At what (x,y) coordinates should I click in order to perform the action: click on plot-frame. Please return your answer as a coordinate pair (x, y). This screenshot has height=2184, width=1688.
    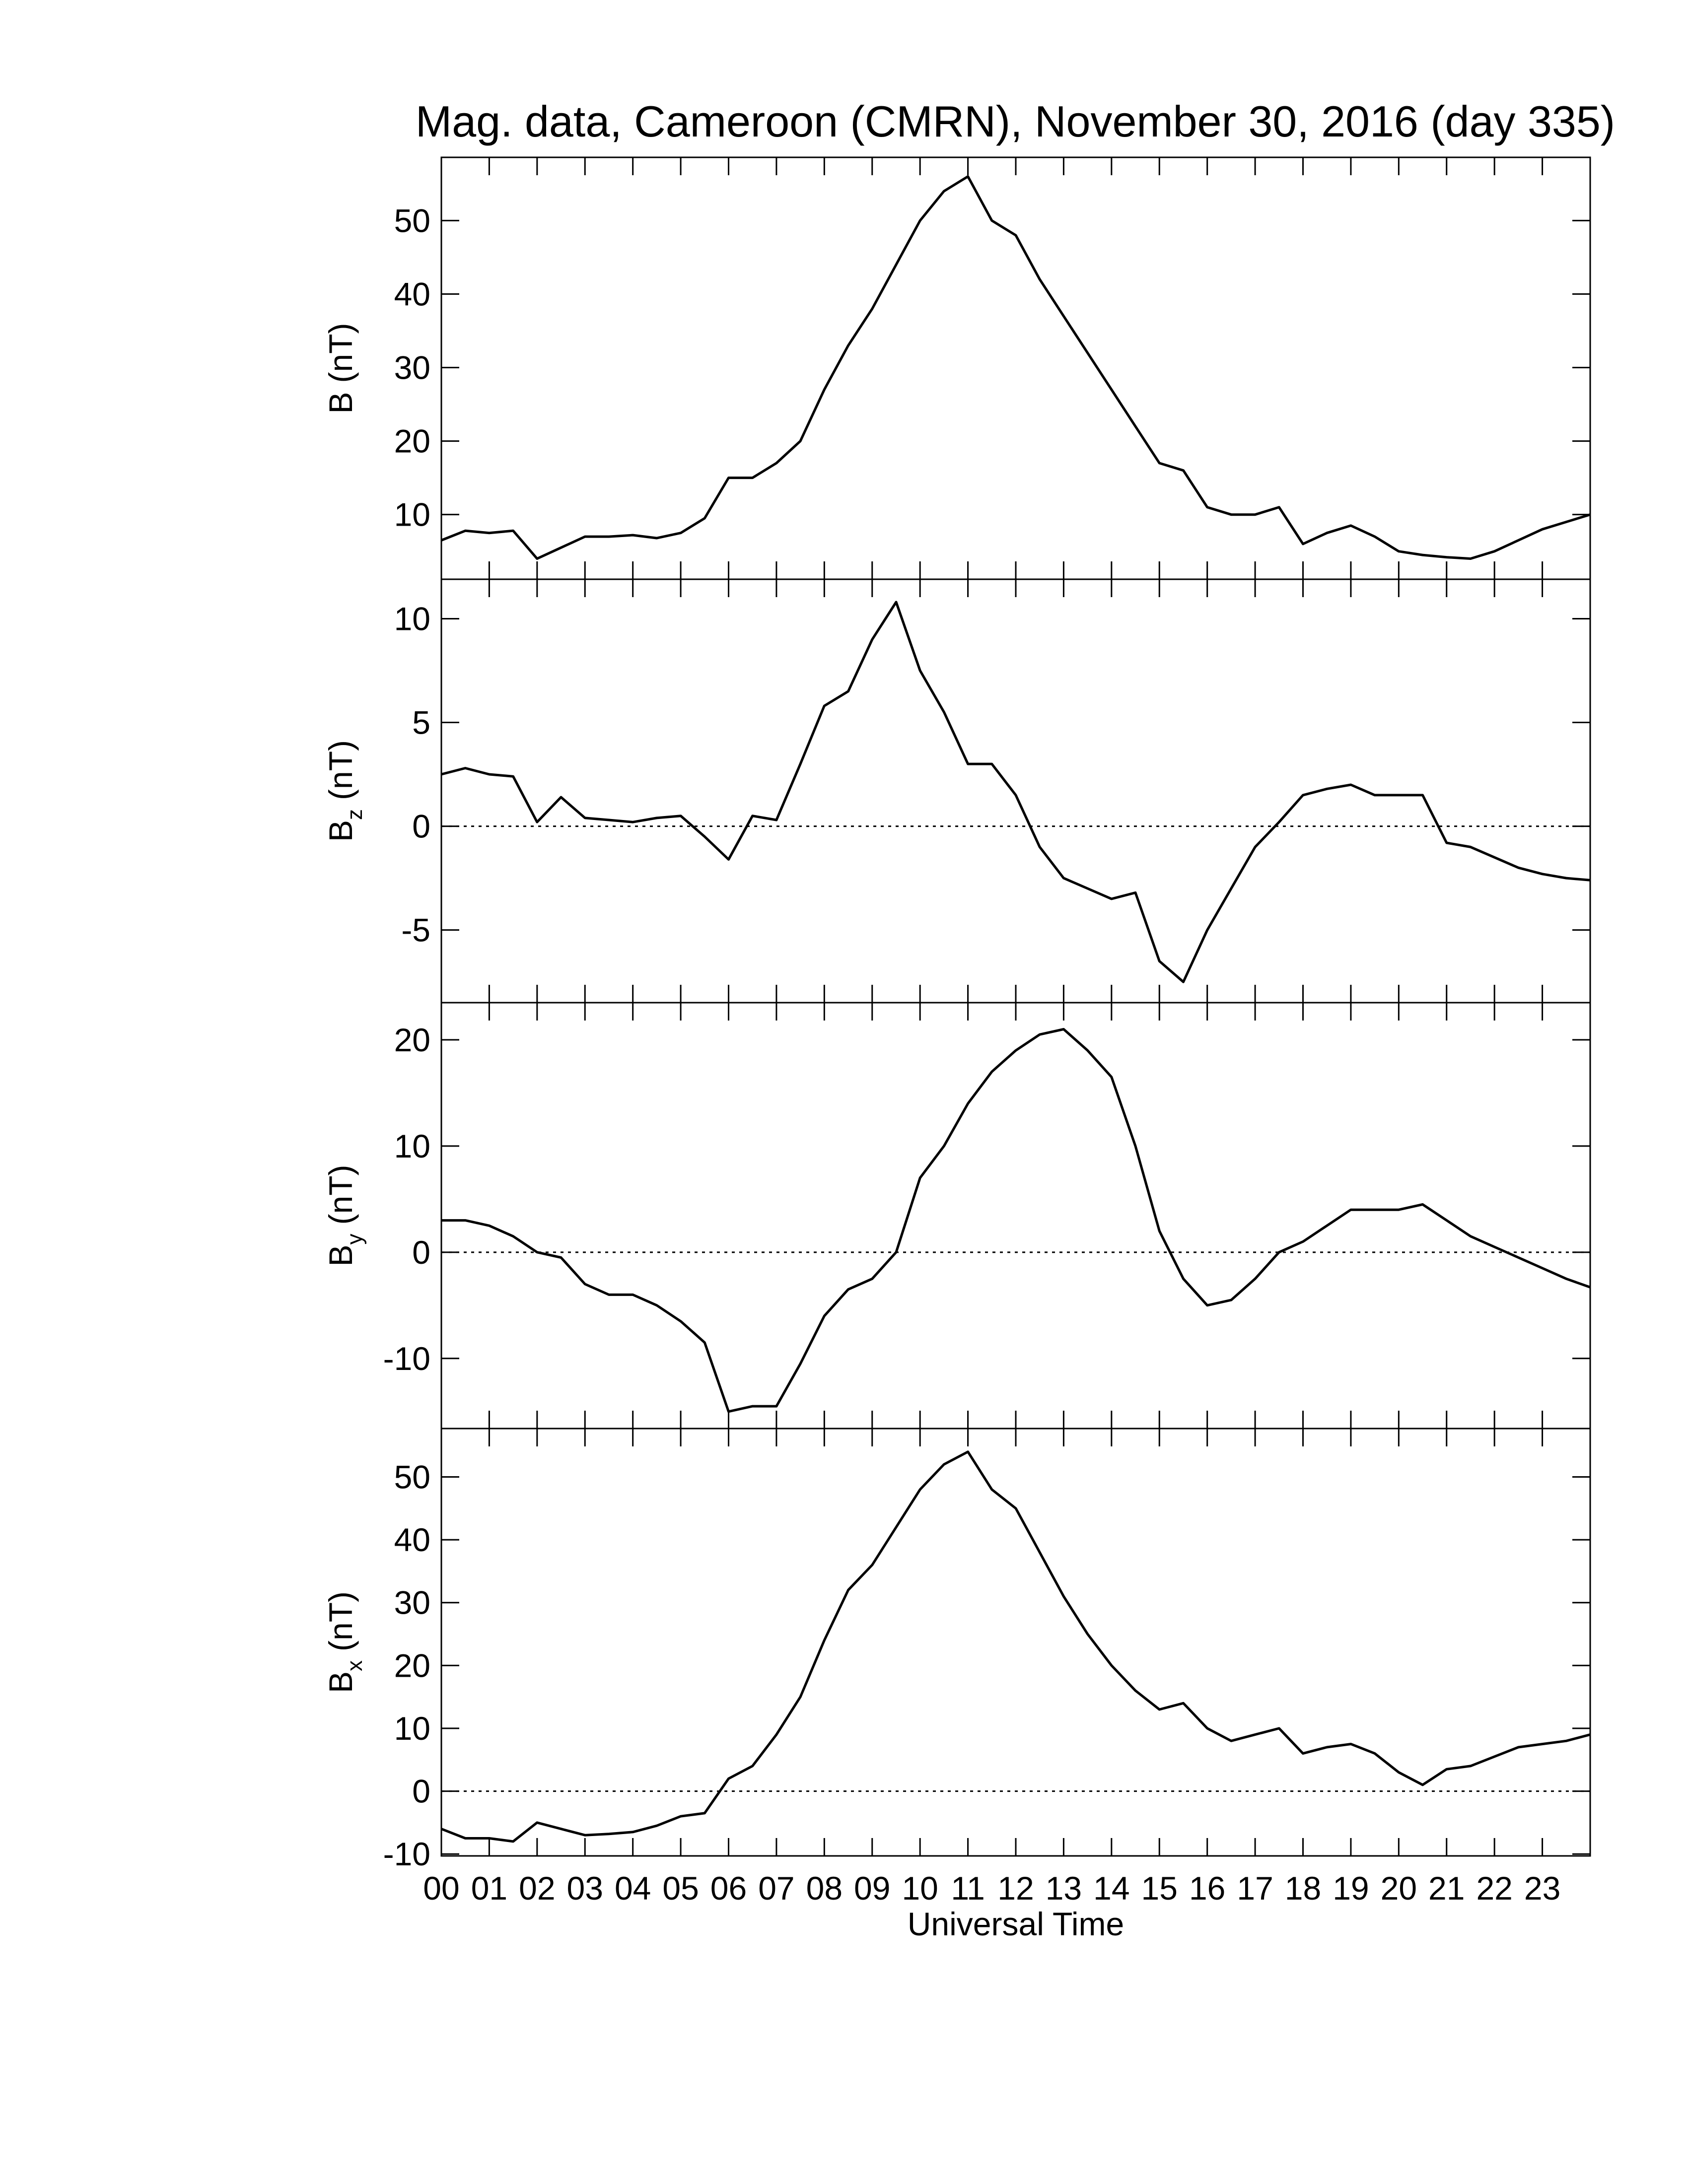
    Looking at the image, I should click on (1015, 1642).